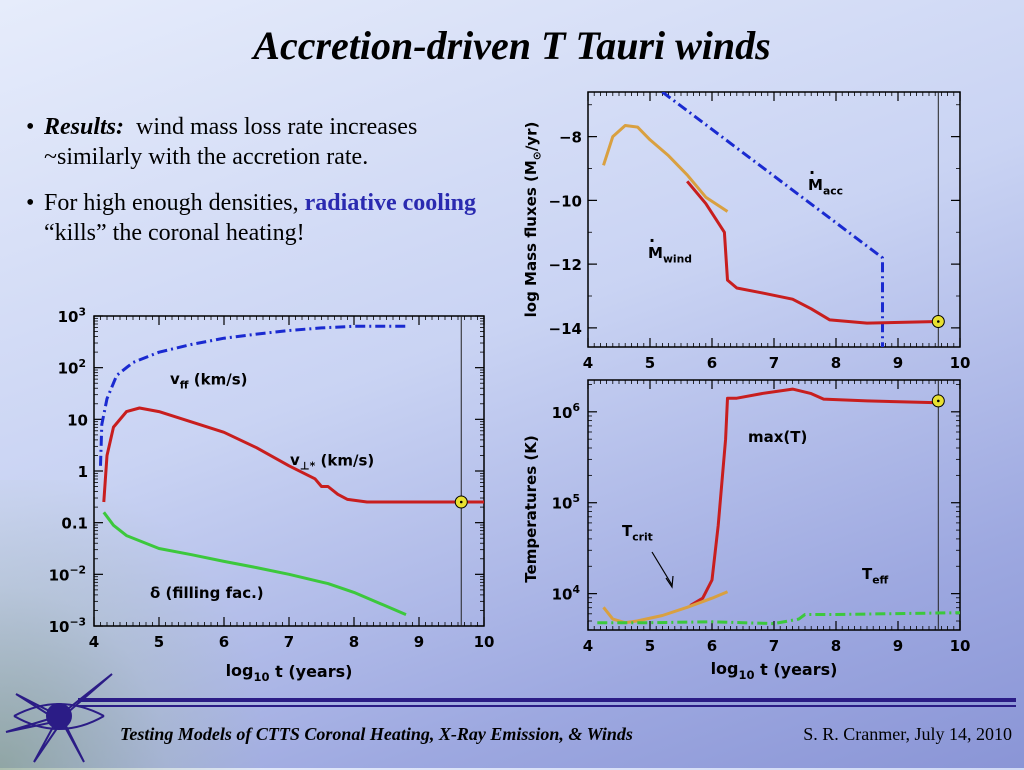 This screenshot has height=770, width=1024. What do you see at coordinates (825, 187) in the screenshot?
I see `label-macc: Macc` at bounding box center [825, 187].